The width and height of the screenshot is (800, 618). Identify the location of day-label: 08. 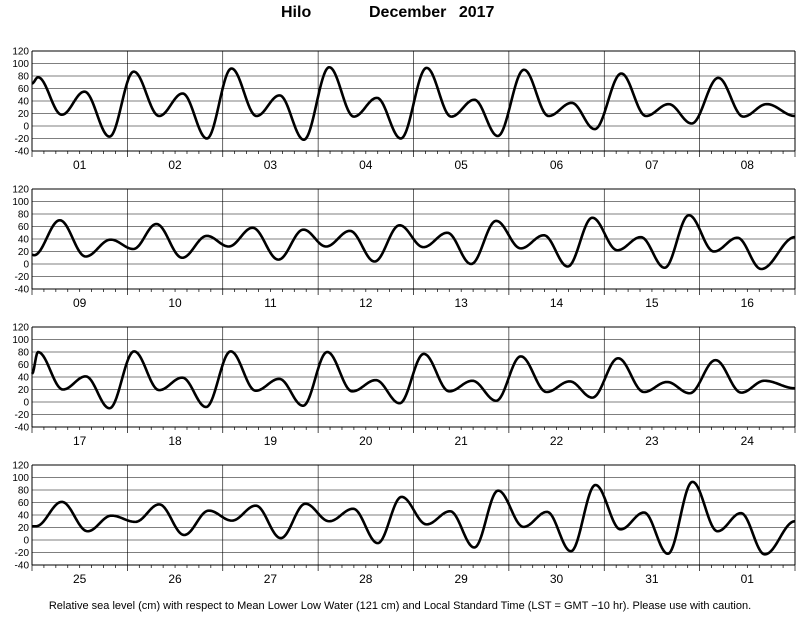
(748, 165).